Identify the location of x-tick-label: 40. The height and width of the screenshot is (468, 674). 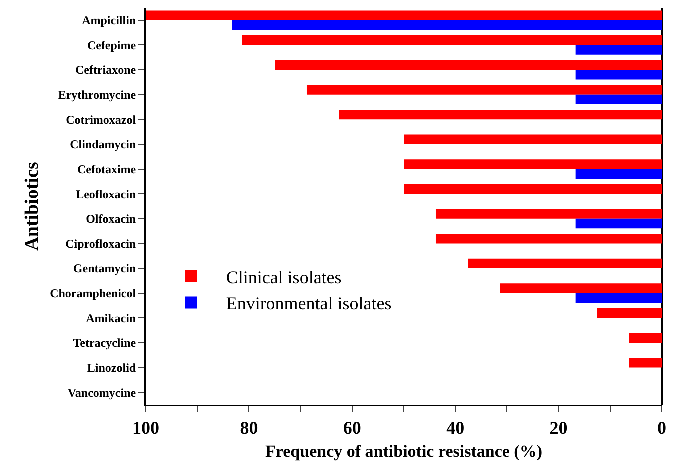
(455, 428).